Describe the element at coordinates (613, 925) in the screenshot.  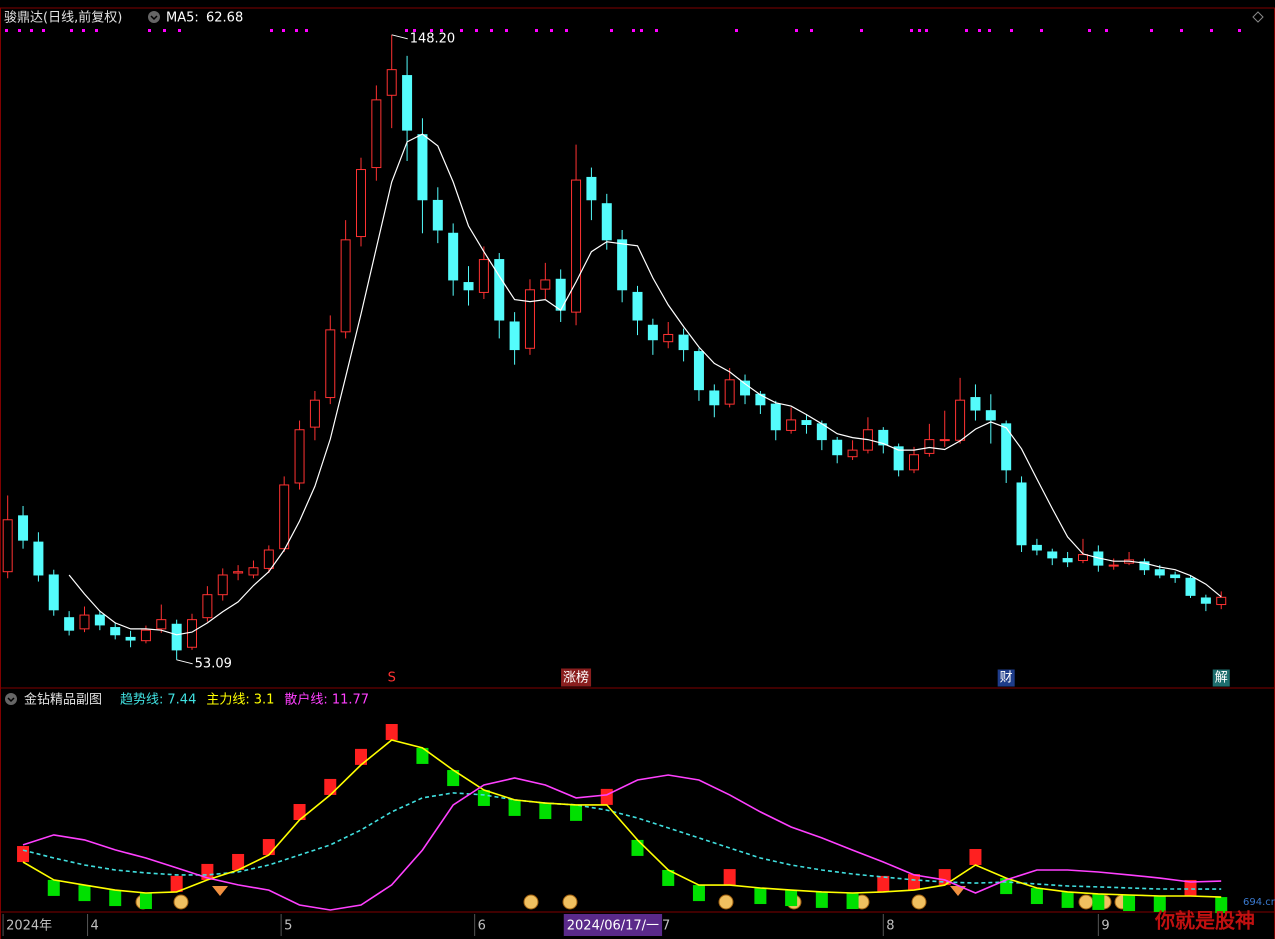
I see `cursor-badge` at that location.